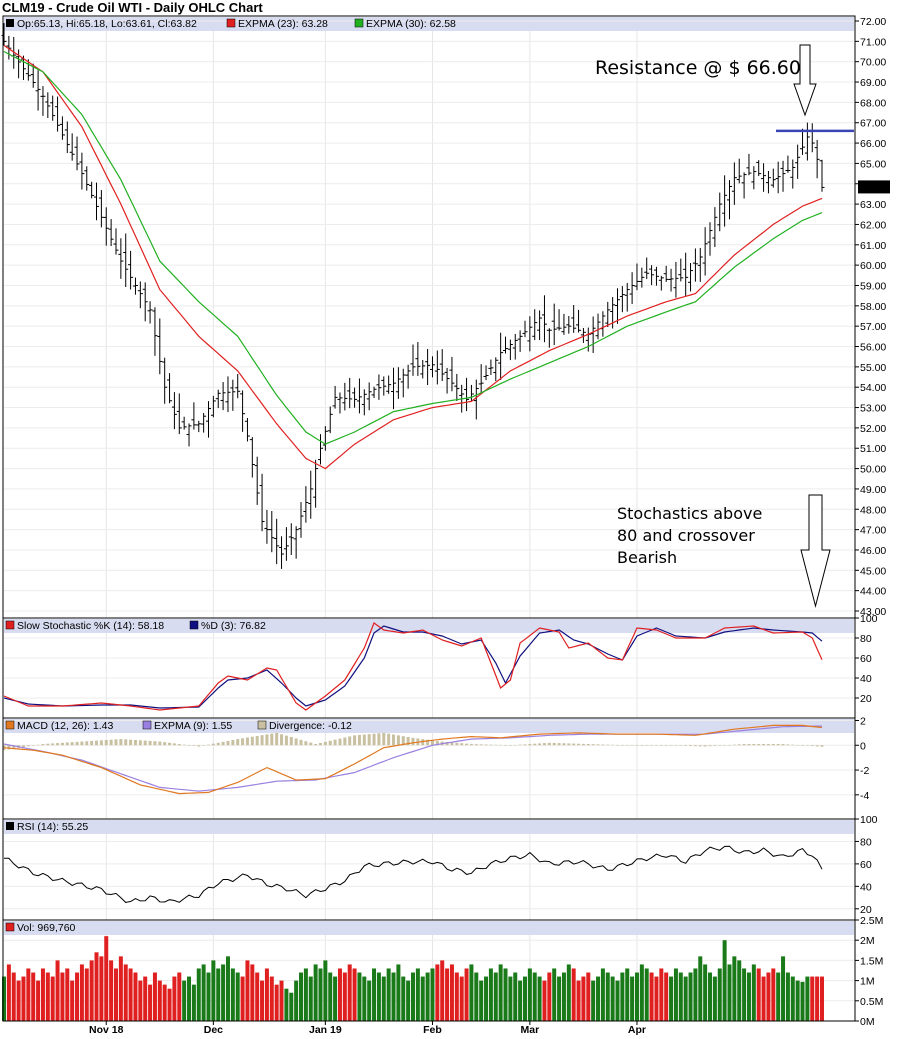  What do you see at coordinates (867, 941) in the screenshot?
I see `vol-y-tick-label: 2M` at bounding box center [867, 941].